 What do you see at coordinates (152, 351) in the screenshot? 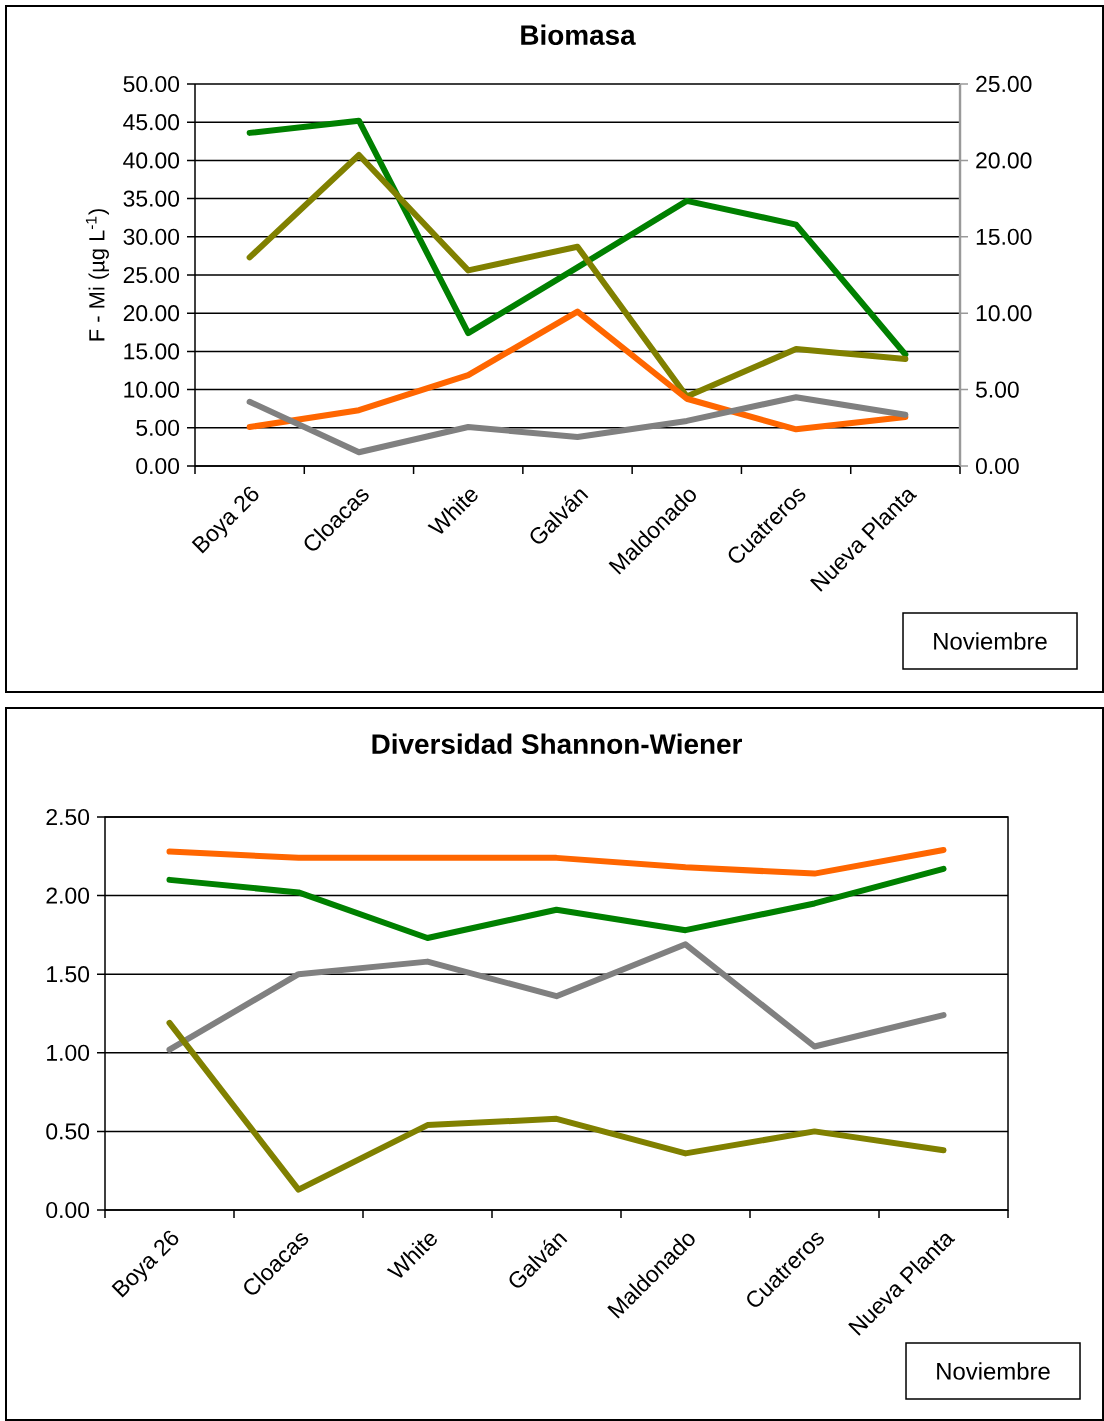
I see `y-tick-label: 15.00` at bounding box center [152, 351].